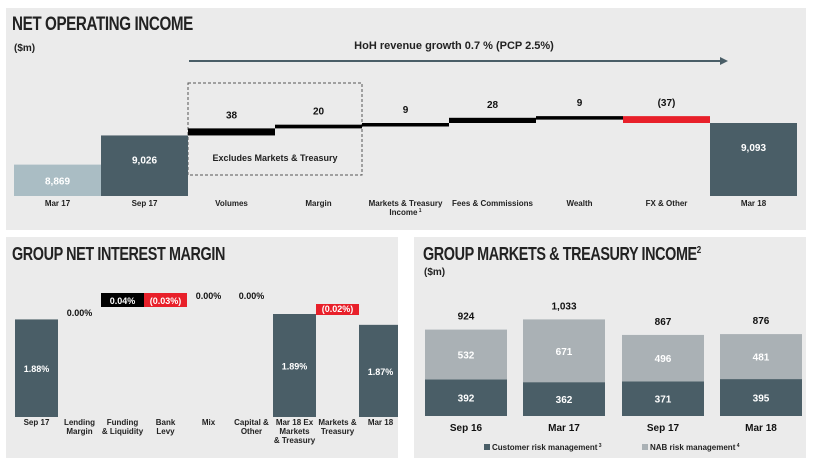 The image size is (829, 462). I want to click on category-label: Markets & Treasury, so click(337, 427).